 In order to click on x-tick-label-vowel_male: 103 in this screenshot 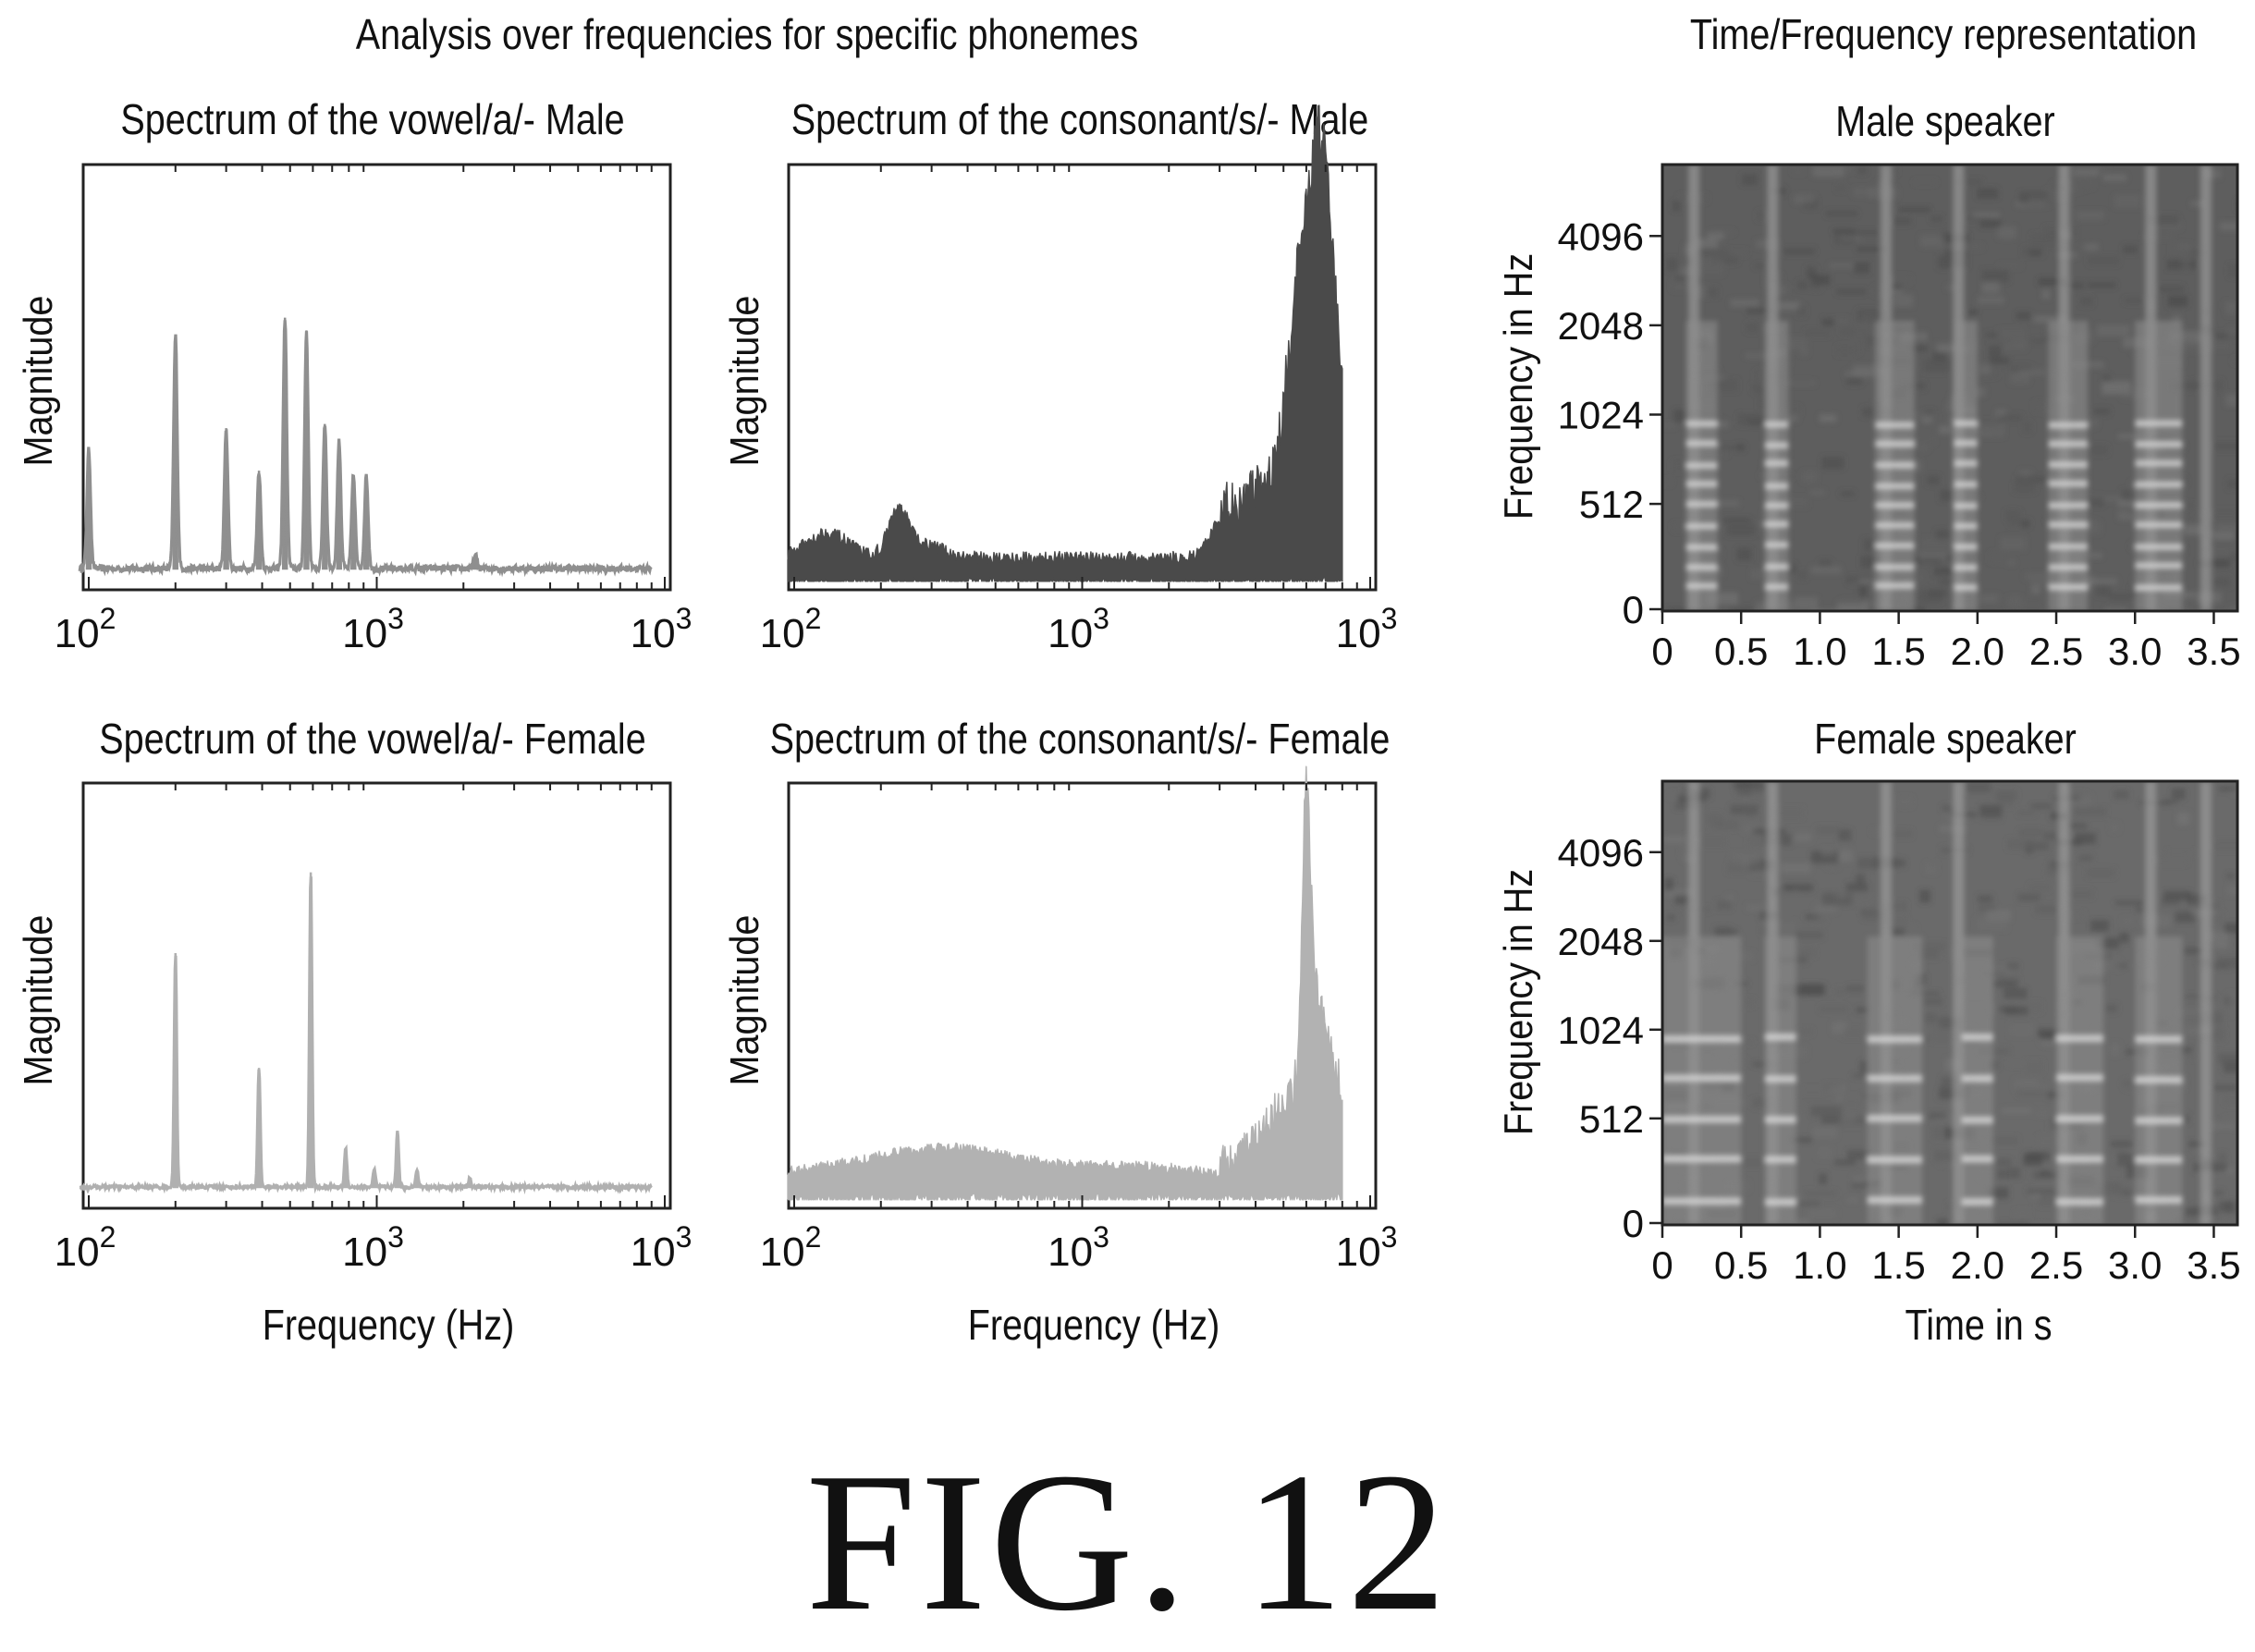, I will do `click(373, 629)`.